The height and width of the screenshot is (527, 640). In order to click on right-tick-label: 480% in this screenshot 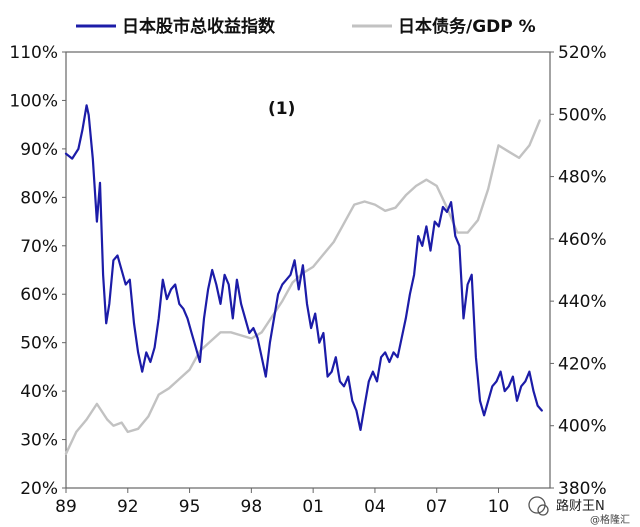, I will do `click(582, 178)`.